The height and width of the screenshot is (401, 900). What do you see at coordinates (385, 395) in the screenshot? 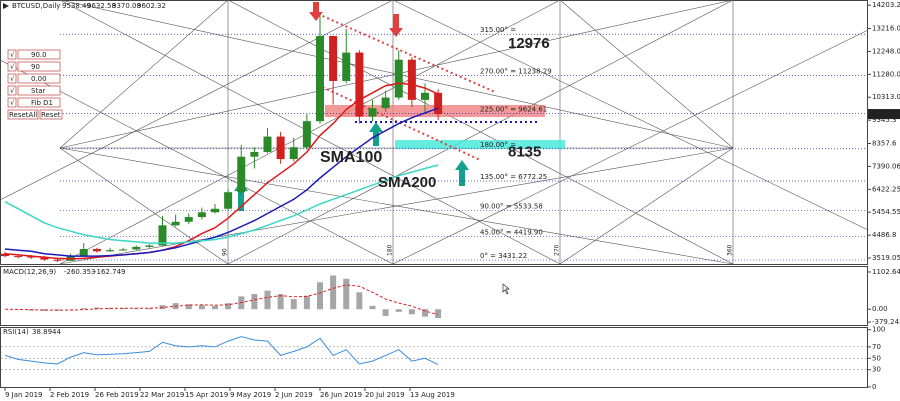
I see `x-tick-label: 20 Jul 2019` at bounding box center [385, 395].